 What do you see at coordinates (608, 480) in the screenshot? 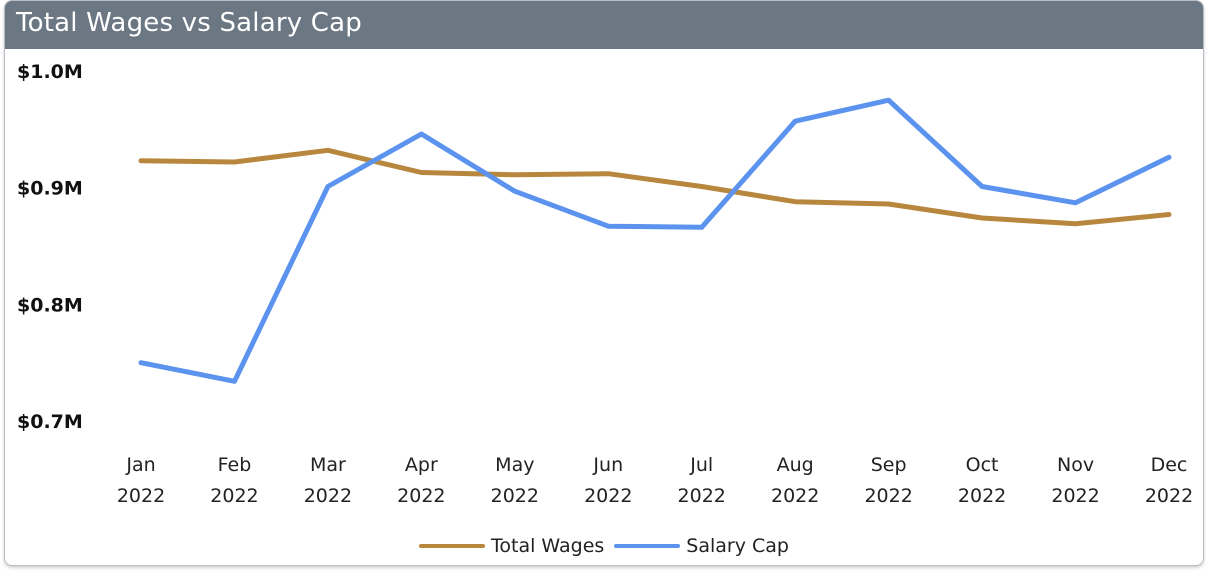
I see `x-tick-label: Jun 2022` at bounding box center [608, 480].